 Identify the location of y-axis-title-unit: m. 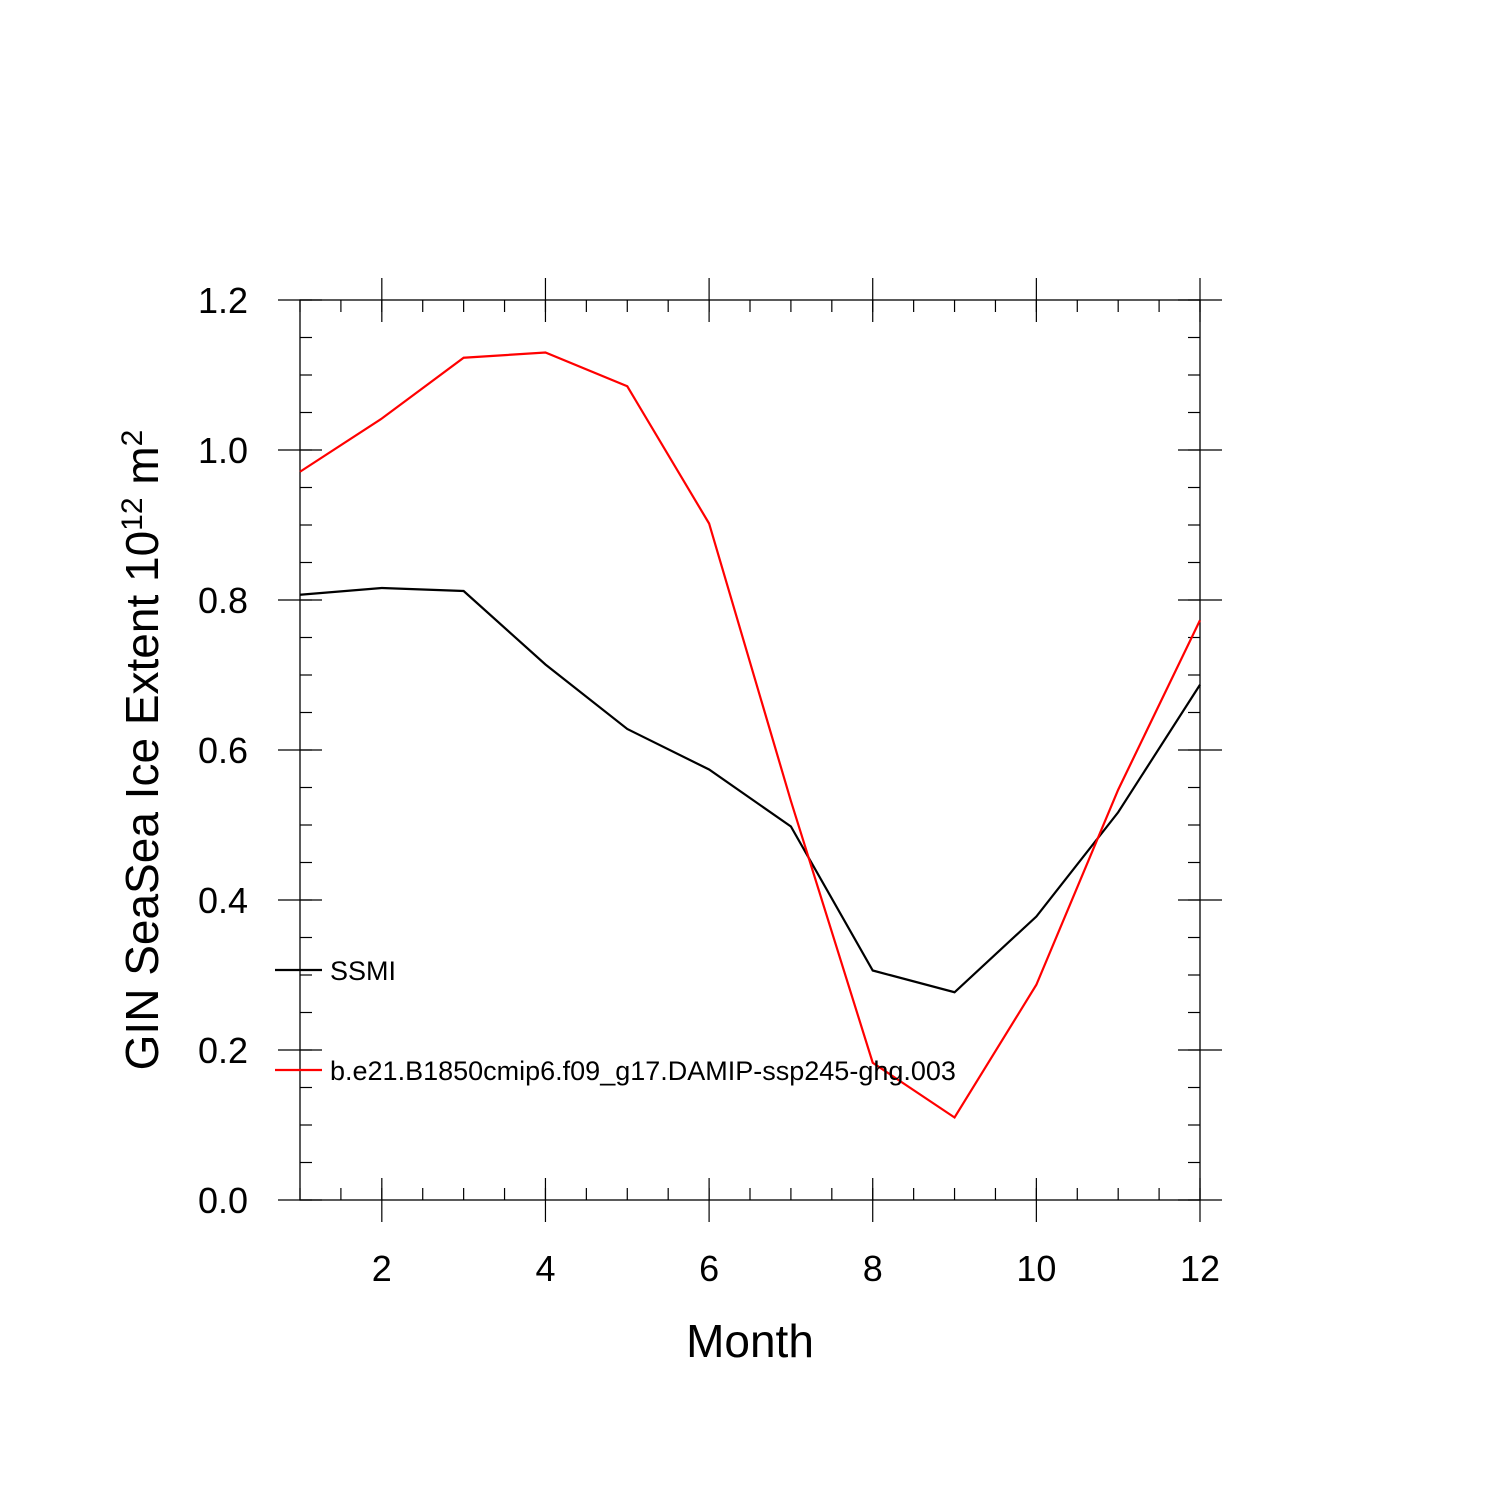
(142, 471).